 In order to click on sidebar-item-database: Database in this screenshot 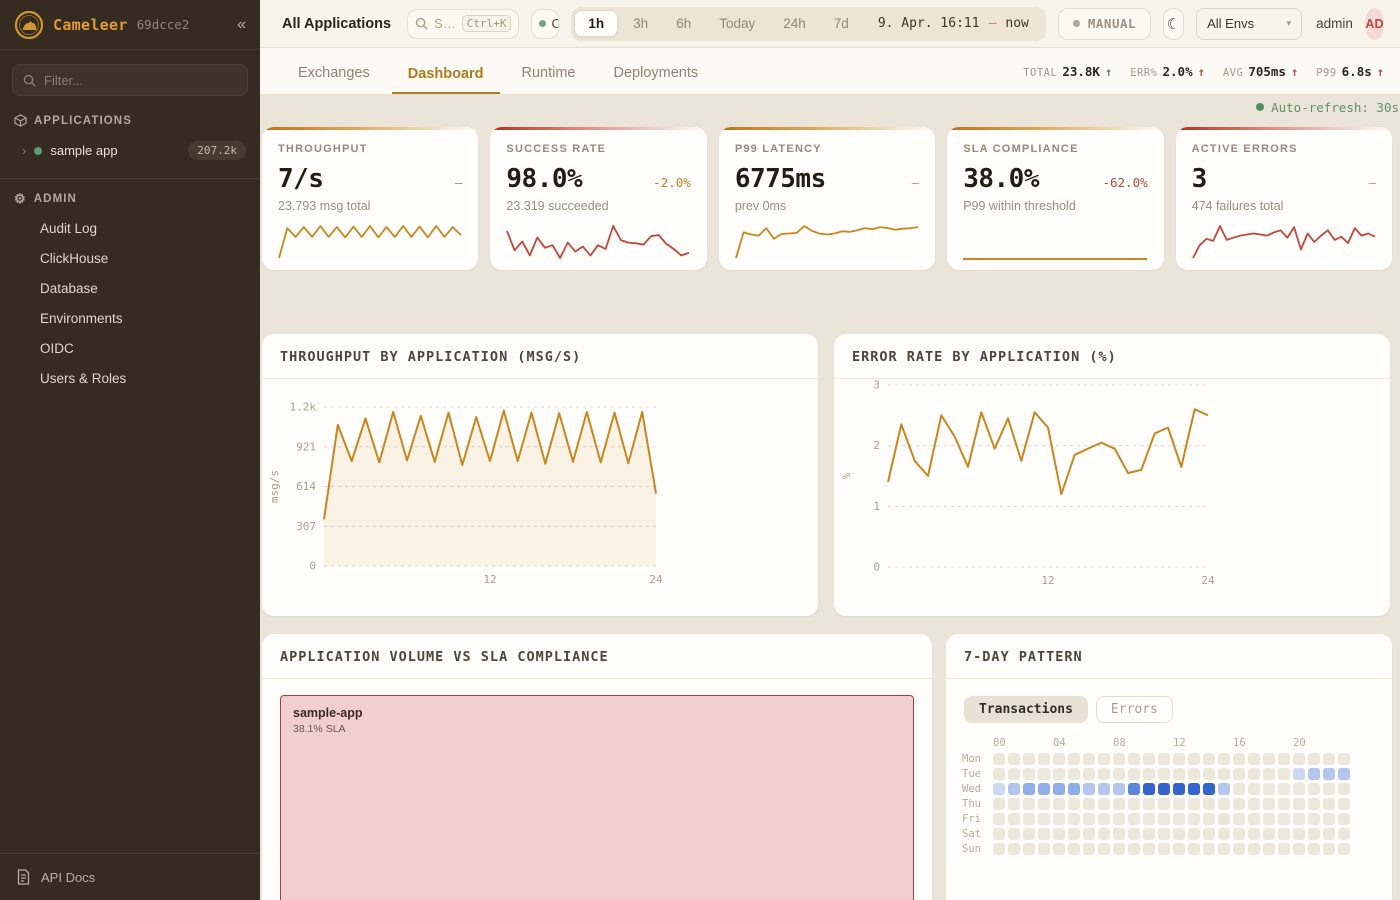, I will do `click(69, 288)`.